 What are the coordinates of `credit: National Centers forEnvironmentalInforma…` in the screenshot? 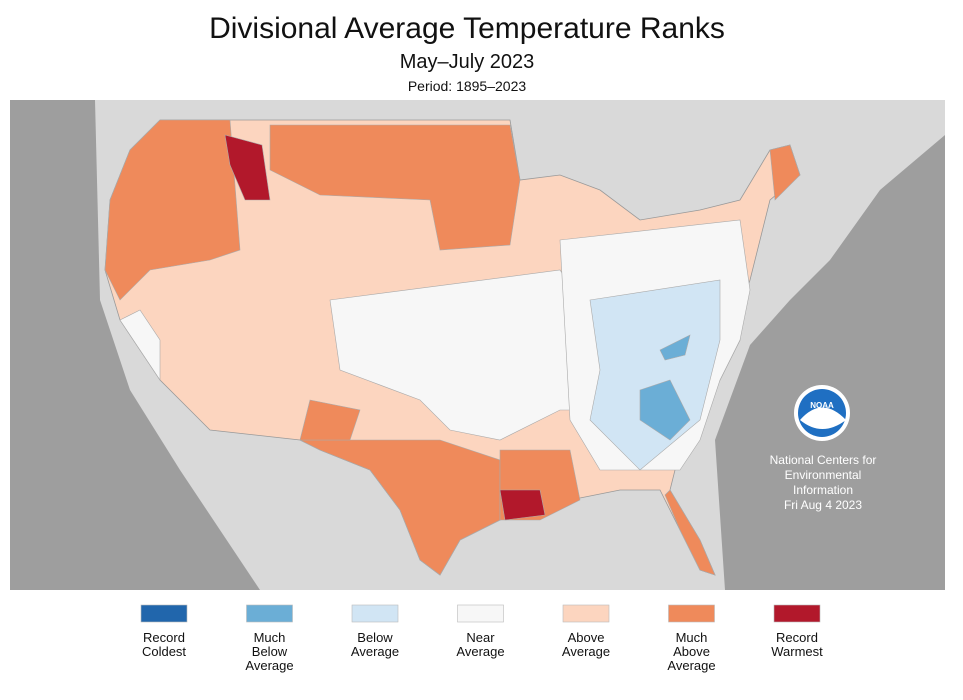 It's located at (823, 482).